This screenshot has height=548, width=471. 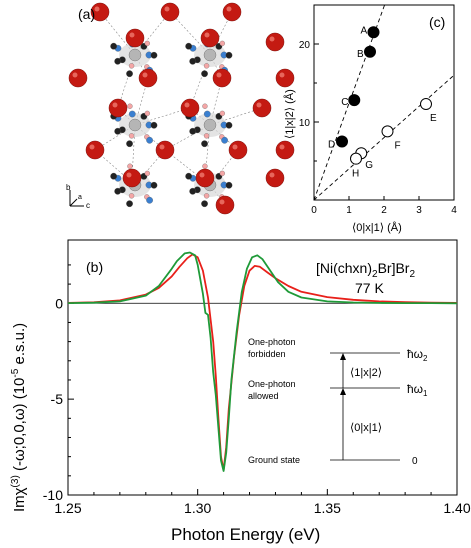 I want to click on data-point-D, so click(x=342, y=141).